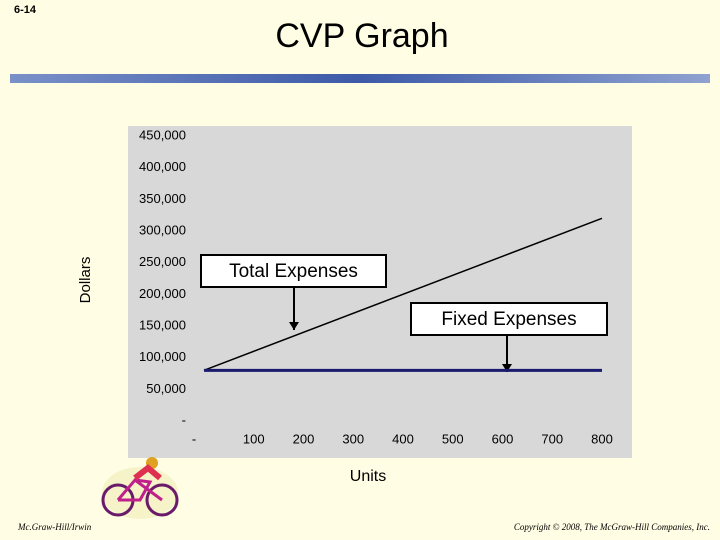 This screenshot has width=720, height=540. Describe the element at coordinates (162, 324) in the screenshot. I see `y-tick-label: 150,000` at that location.